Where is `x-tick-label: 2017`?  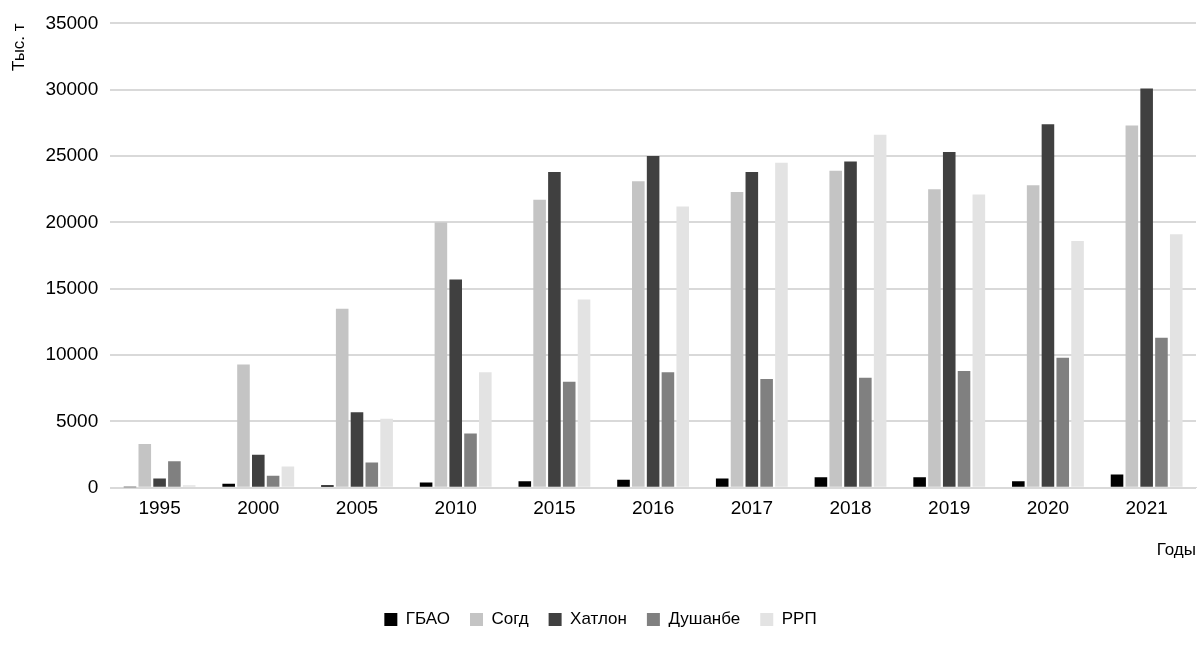 x-tick-label: 2017 is located at coordinates (751, 508).